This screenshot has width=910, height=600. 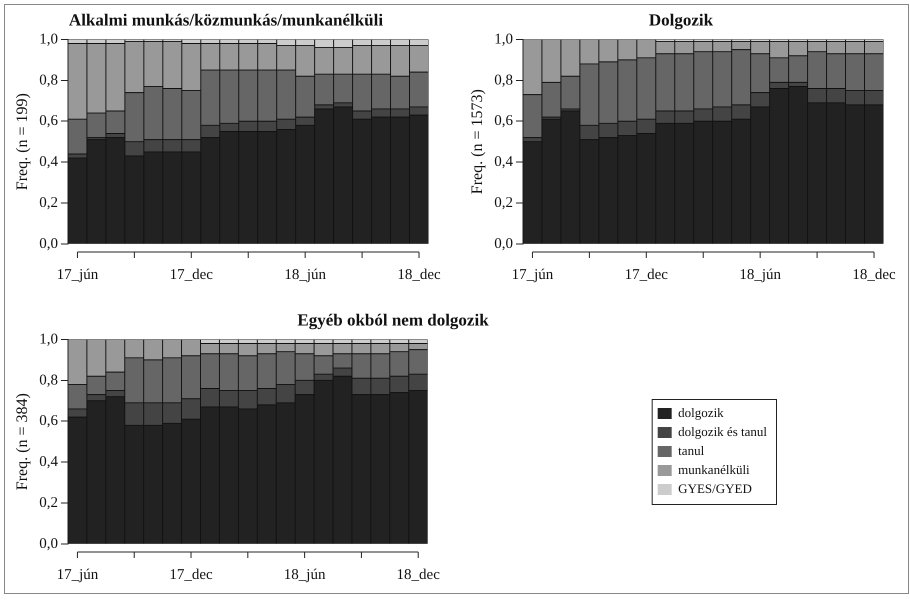 What do you see at coordinates (701, 412) in the screenshot?
I see `legend-label: dolgozik` at bounding box center [701, 412].